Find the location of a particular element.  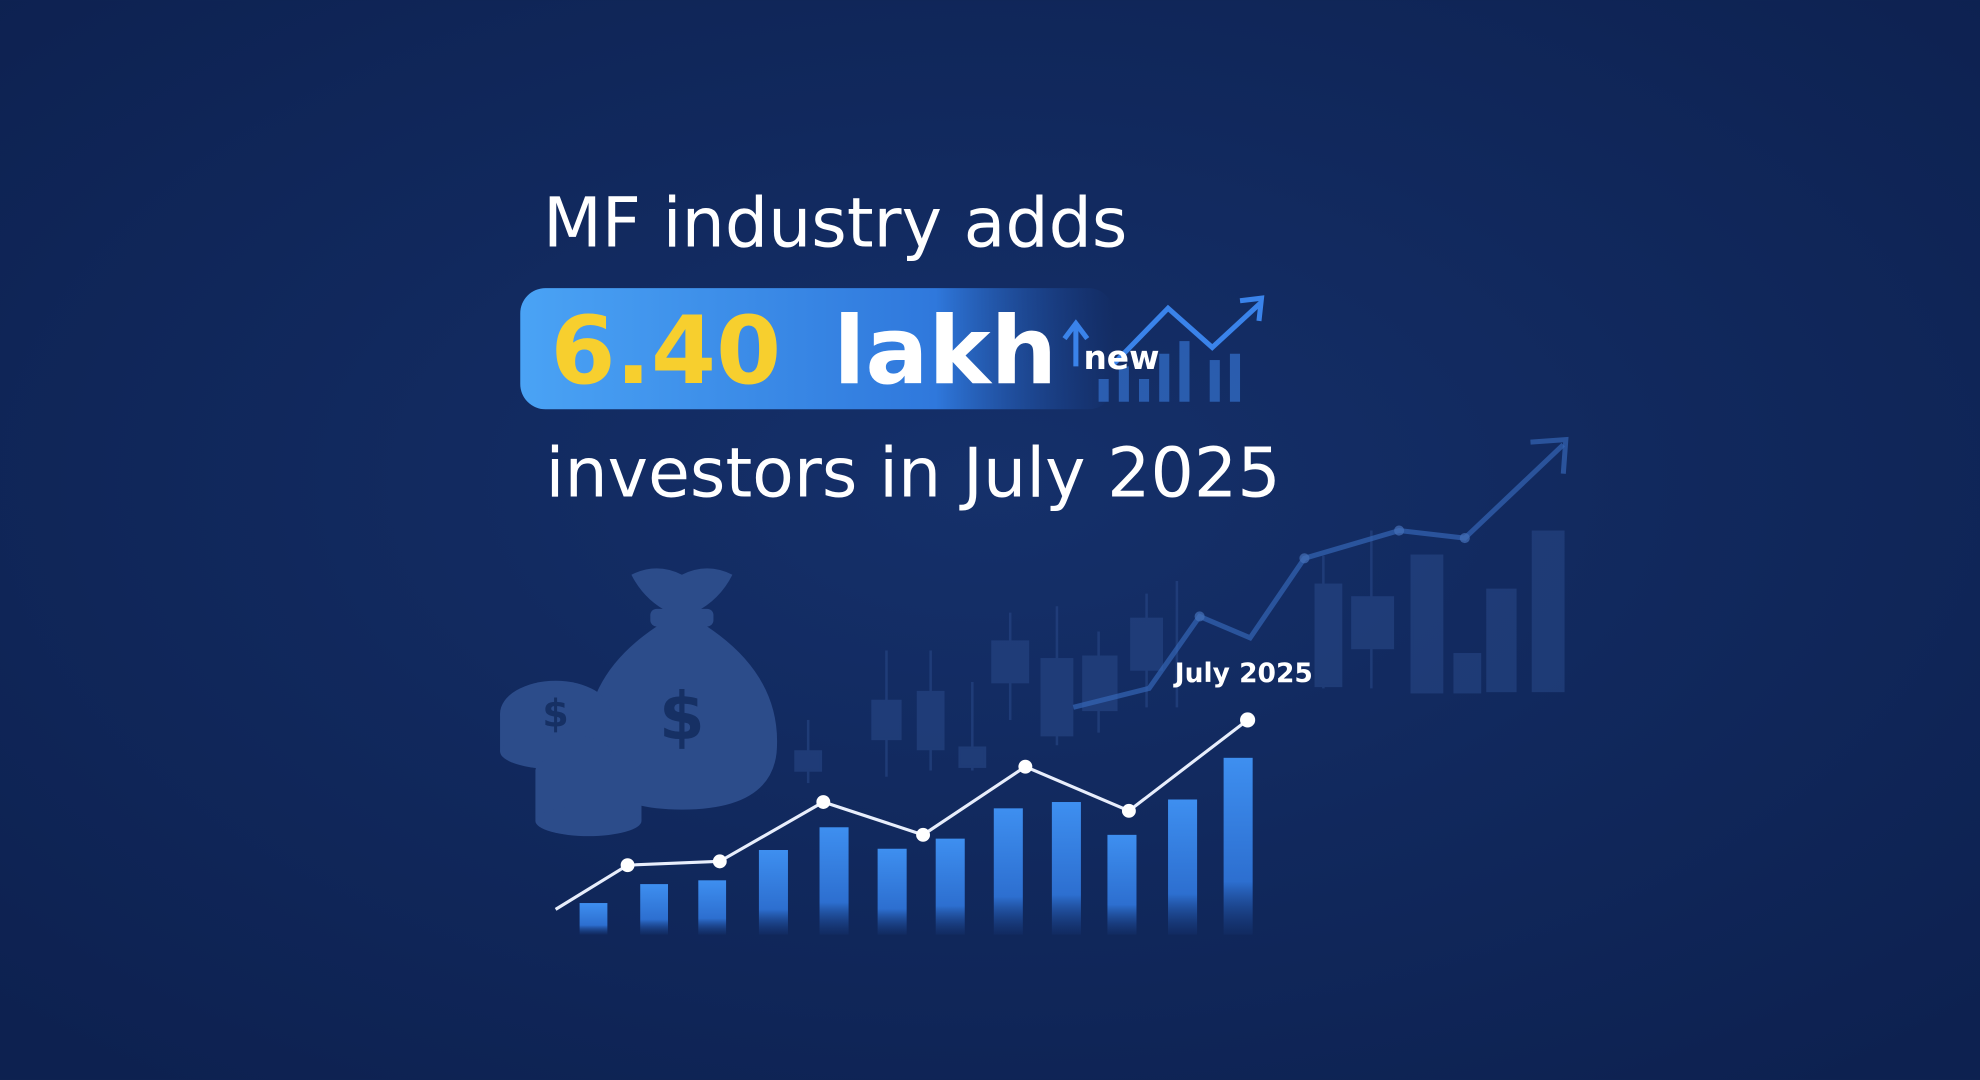

background-trend is located at coordinates (1319, 576).